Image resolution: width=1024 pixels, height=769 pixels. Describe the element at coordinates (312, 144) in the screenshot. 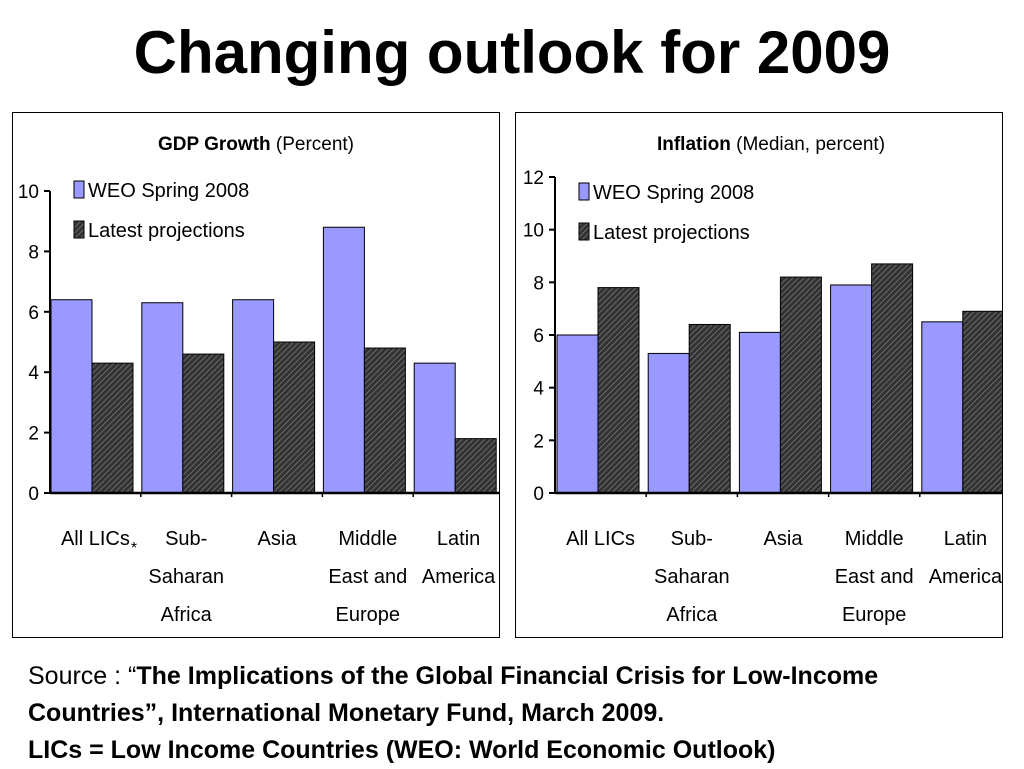

I see `chart-subtitle: (Percent)` at that location.